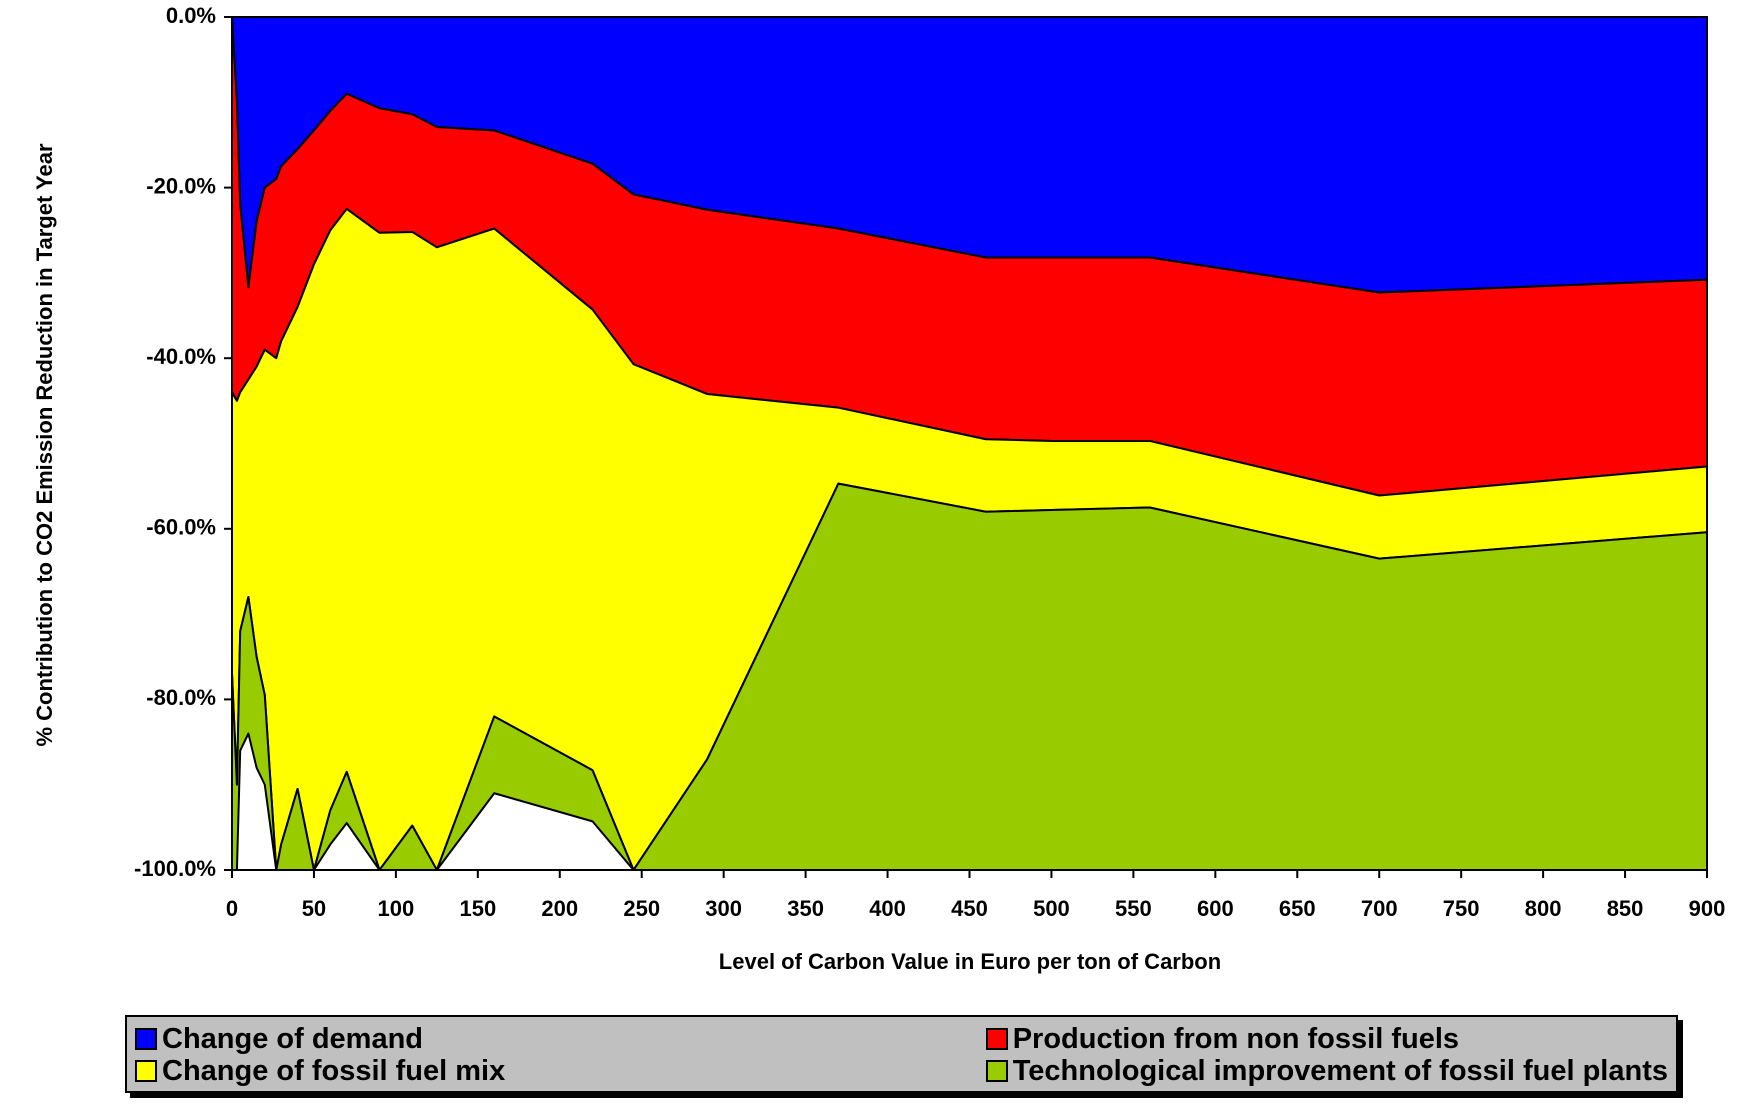 This screenshot has width=1740, height=1104. Describe the element at coordinates (1461, 908) in the screenshot. I see `x-tick-label: 750` at that location.